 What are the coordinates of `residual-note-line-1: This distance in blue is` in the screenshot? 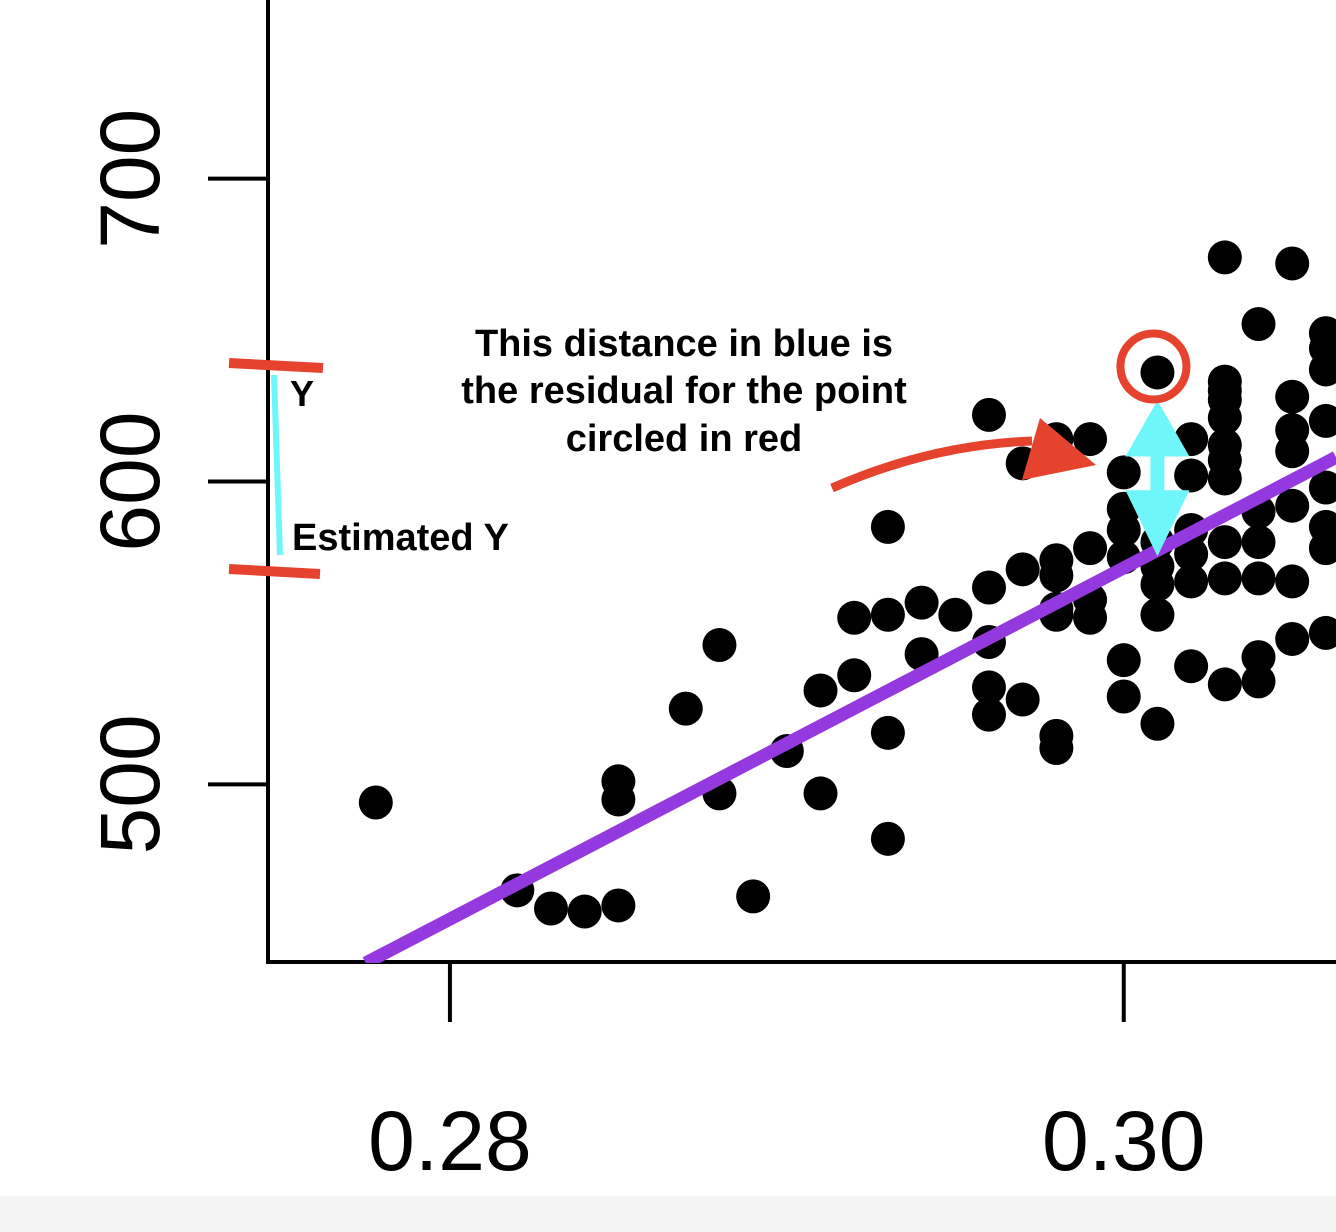 It's located at (684, 344).